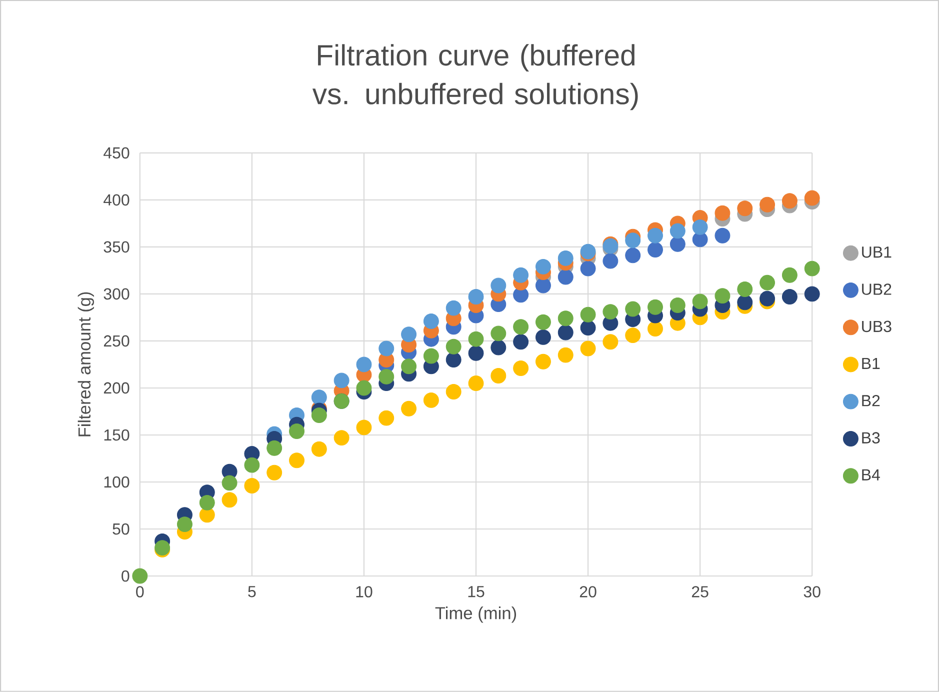 The height and width of the screenshot is (692, 939). I want to click on chart-title: Filtration curve (buffered vs. unbuffered solutions), so click(475, 77).